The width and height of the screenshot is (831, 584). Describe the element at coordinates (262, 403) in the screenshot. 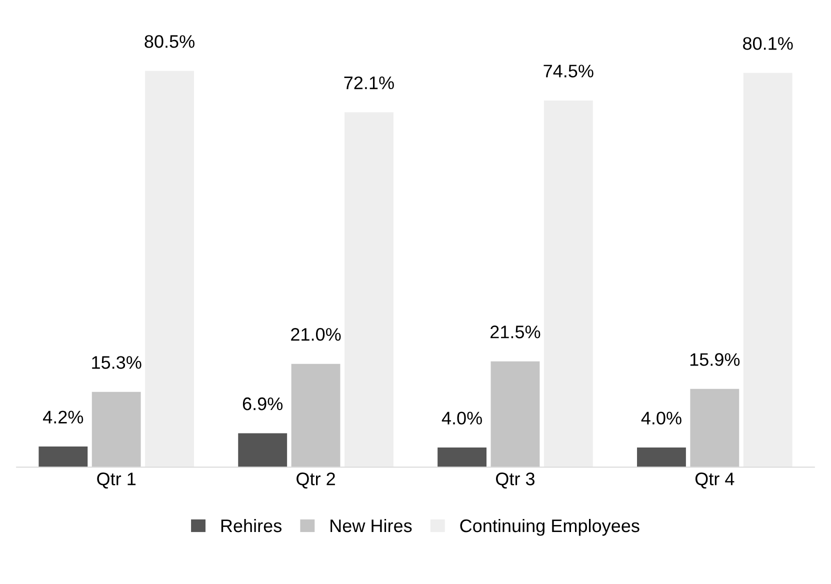

I see `data-label: 6.9%` at that location.